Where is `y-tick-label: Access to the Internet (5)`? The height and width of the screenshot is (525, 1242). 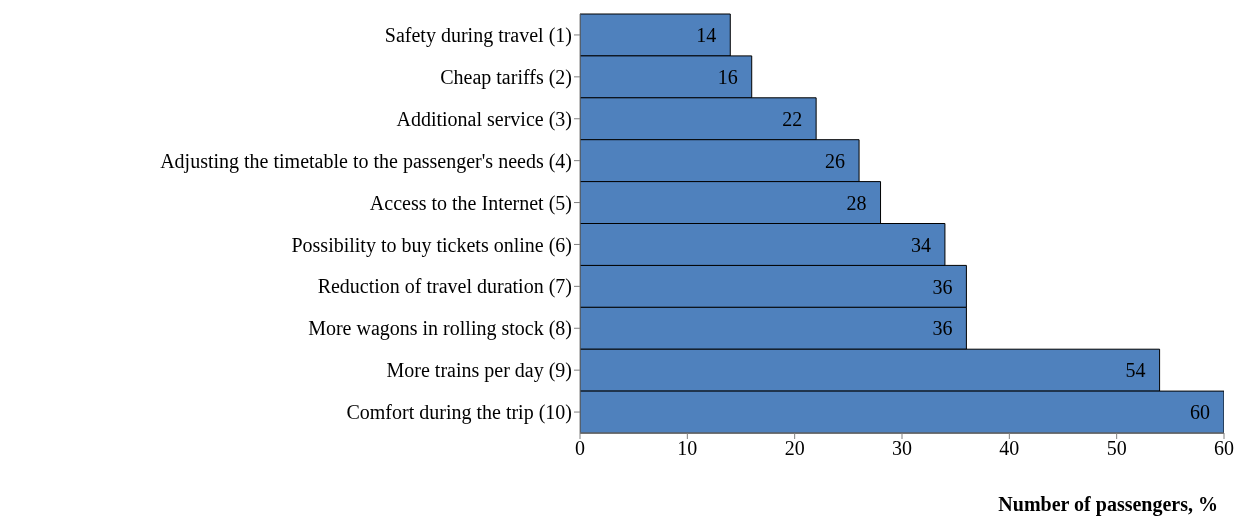
y-tick-label: Access to the Internet (5) is located at coordinates (470, 203).